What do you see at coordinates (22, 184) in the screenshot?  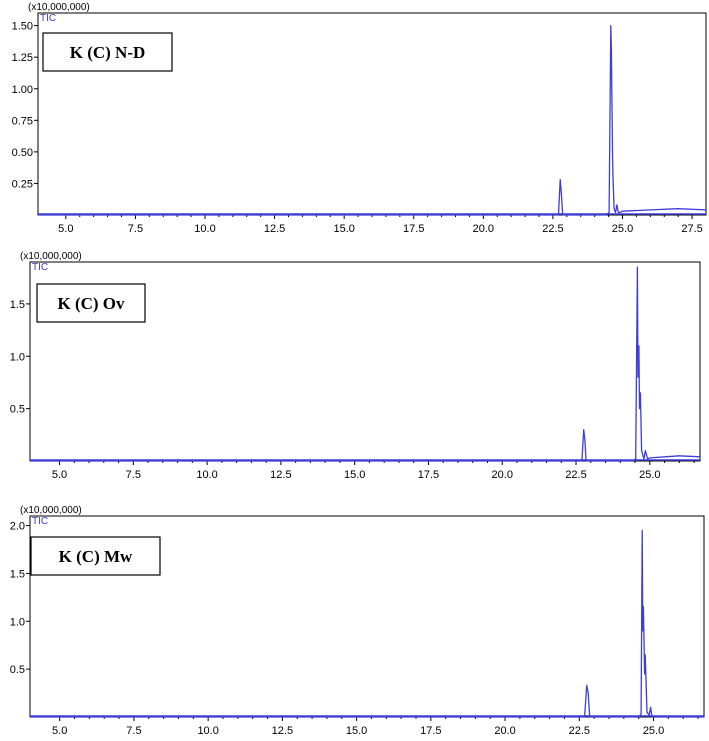 I see `y-tick-label: 0.25` at bounding box center [22, 184].